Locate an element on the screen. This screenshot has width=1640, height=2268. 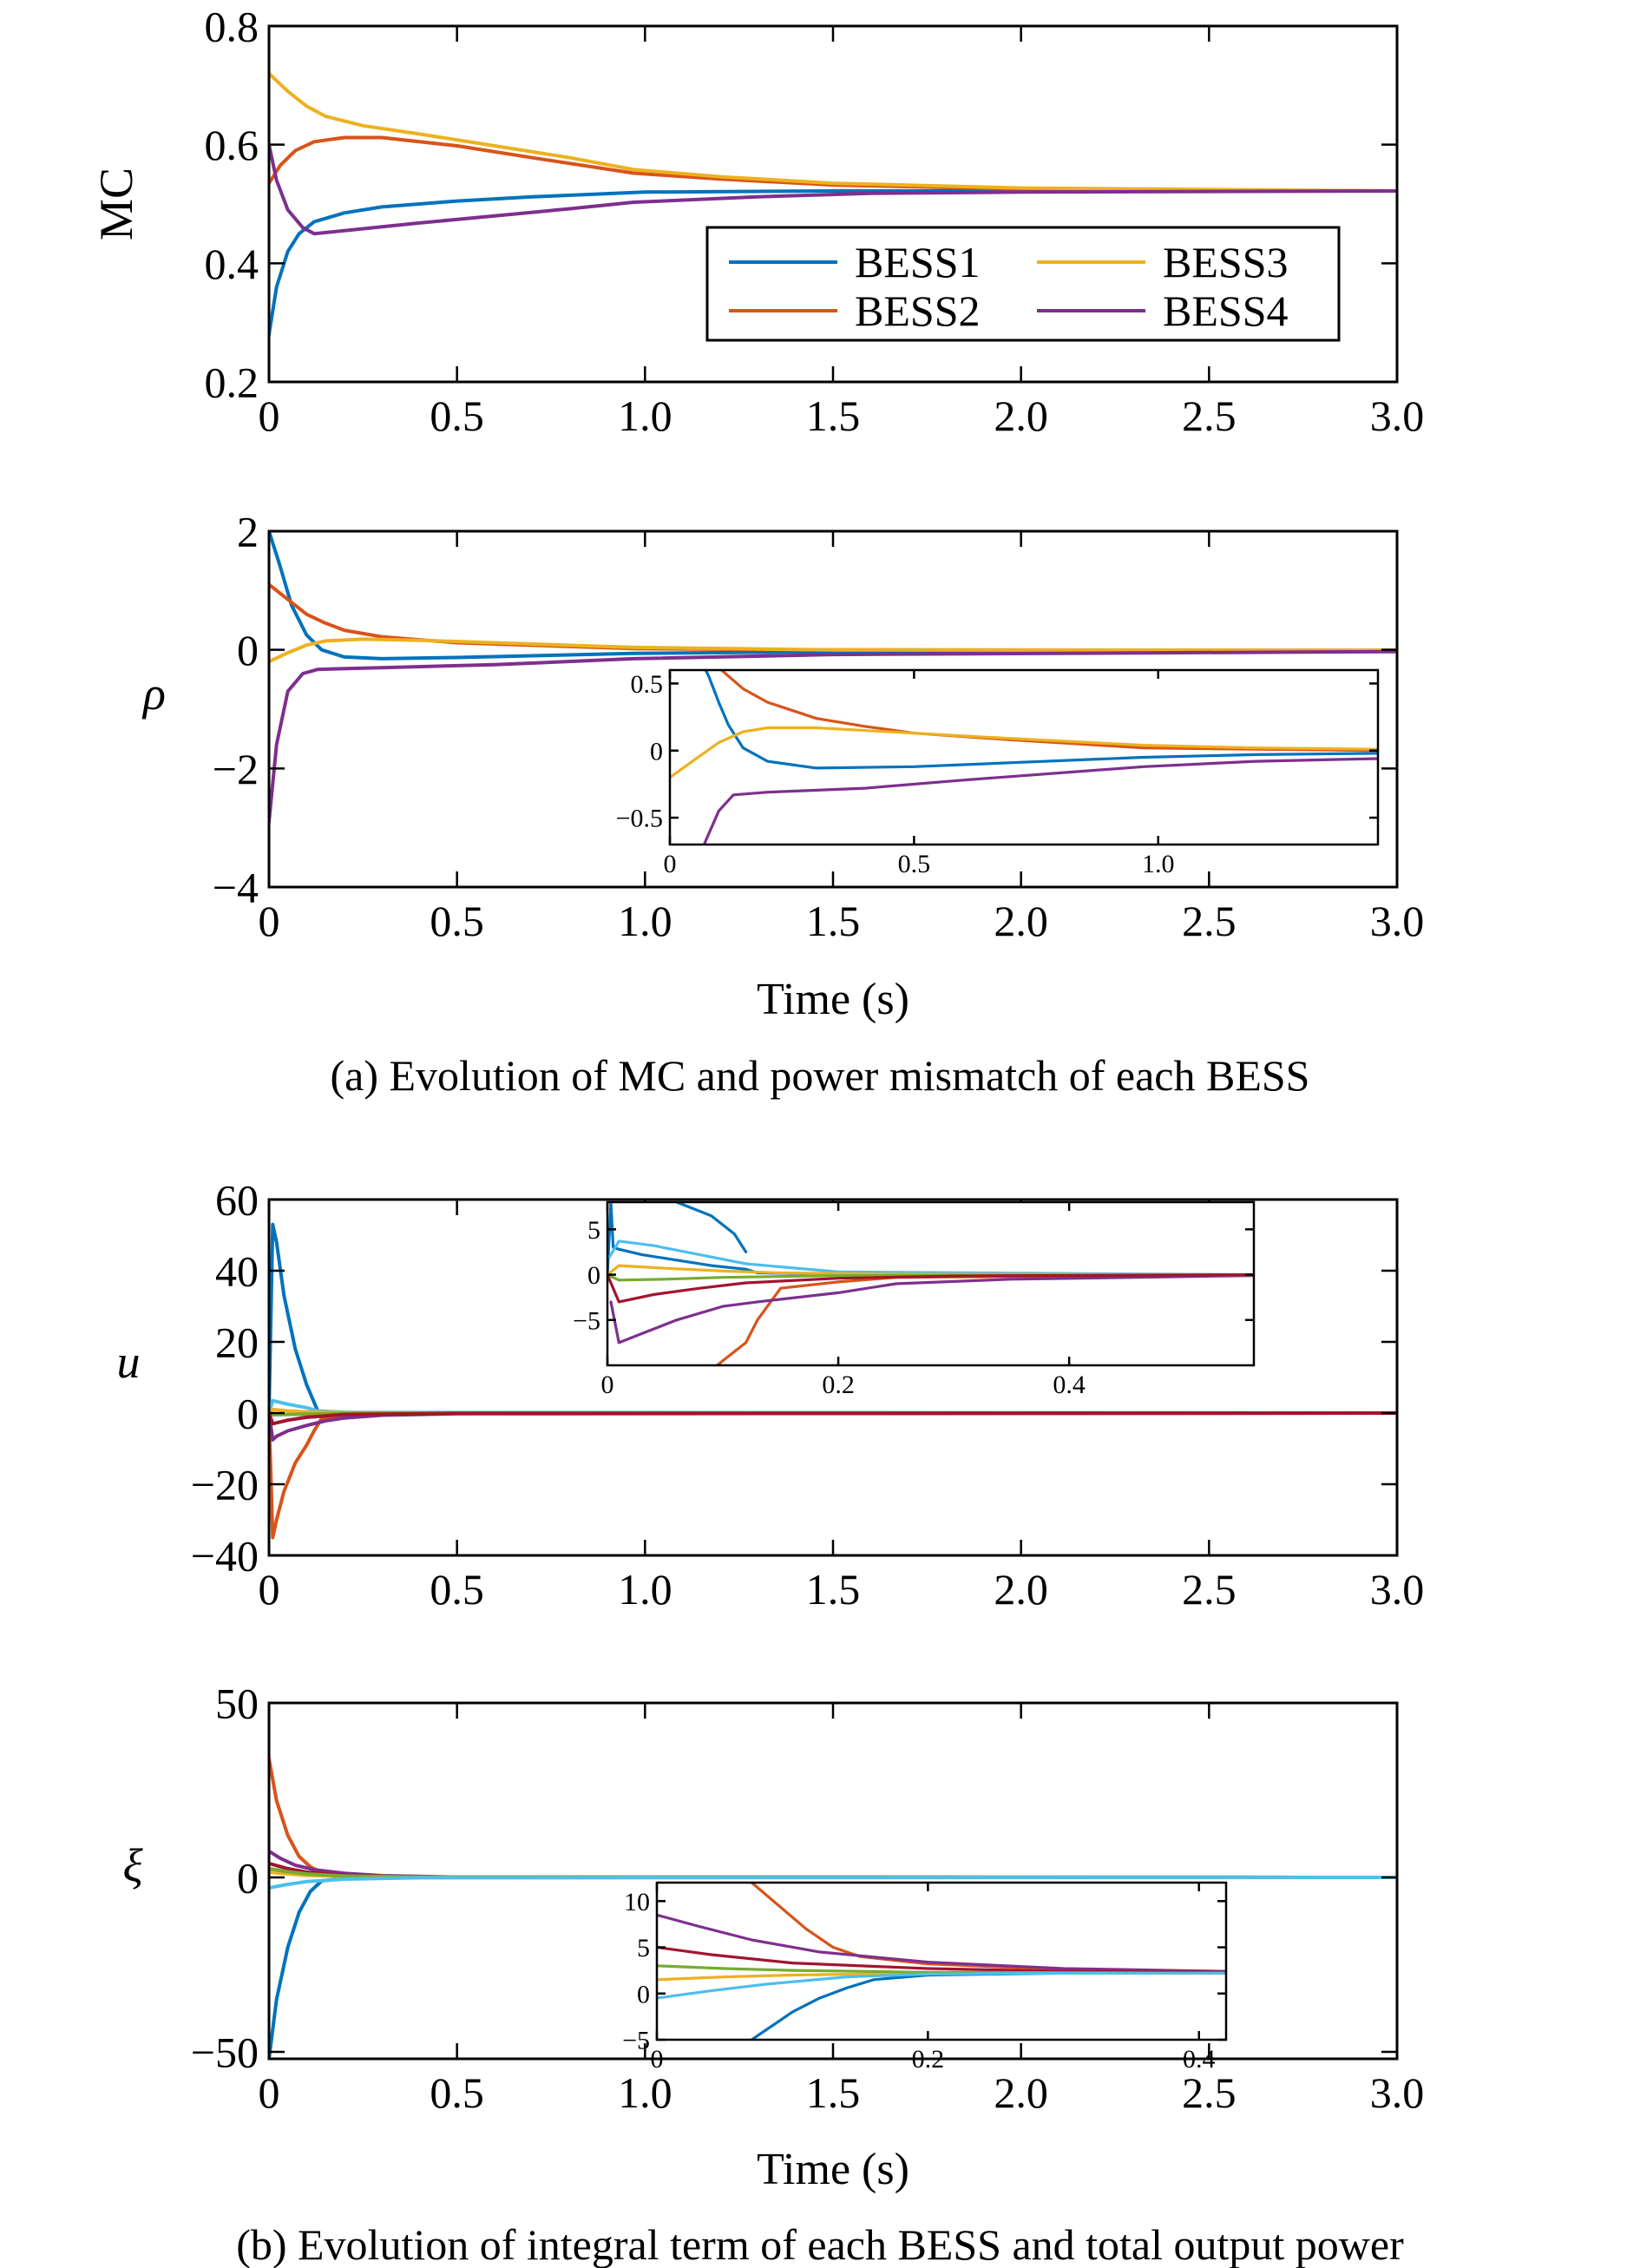
u-inset-ytick-label: 0 is located at coordinates (593, 1275).